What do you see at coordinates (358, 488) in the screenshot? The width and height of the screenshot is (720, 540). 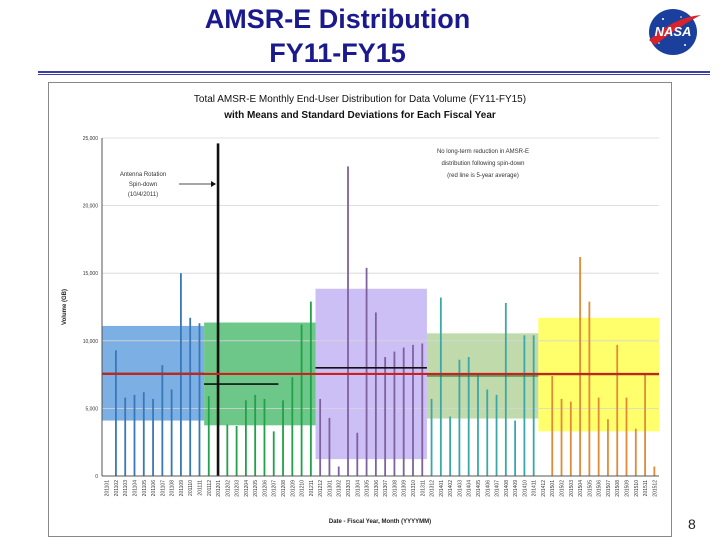 I see `x-tick-label: 201304` at bounding box center [358, 488].